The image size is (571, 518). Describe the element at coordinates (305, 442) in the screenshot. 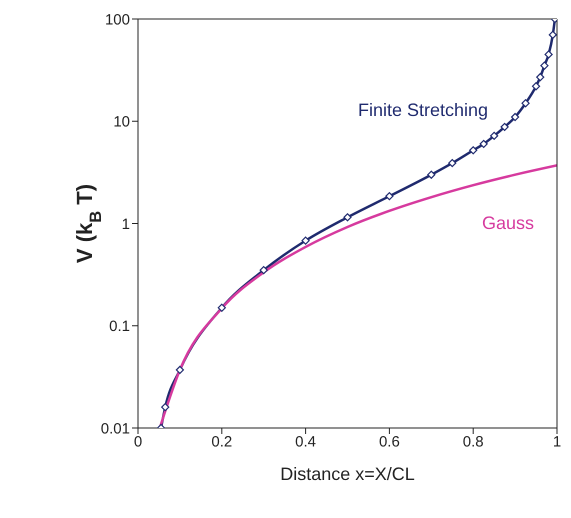

I see `x-tick-label: 0.4` at that location.